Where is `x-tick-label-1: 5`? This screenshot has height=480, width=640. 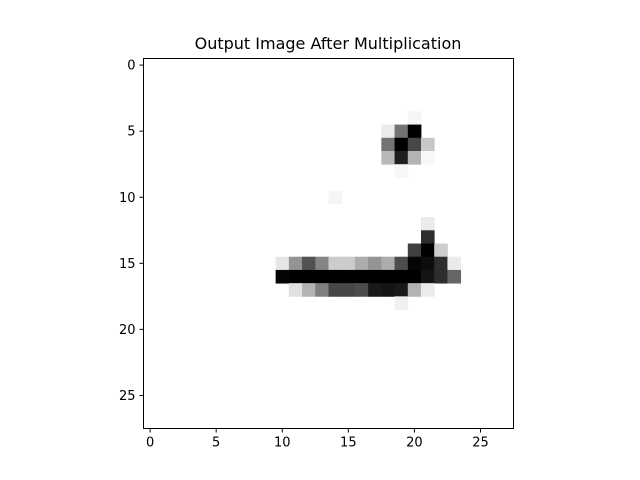
x-tick-label-1: 5 is located at coordinates (216, 443).